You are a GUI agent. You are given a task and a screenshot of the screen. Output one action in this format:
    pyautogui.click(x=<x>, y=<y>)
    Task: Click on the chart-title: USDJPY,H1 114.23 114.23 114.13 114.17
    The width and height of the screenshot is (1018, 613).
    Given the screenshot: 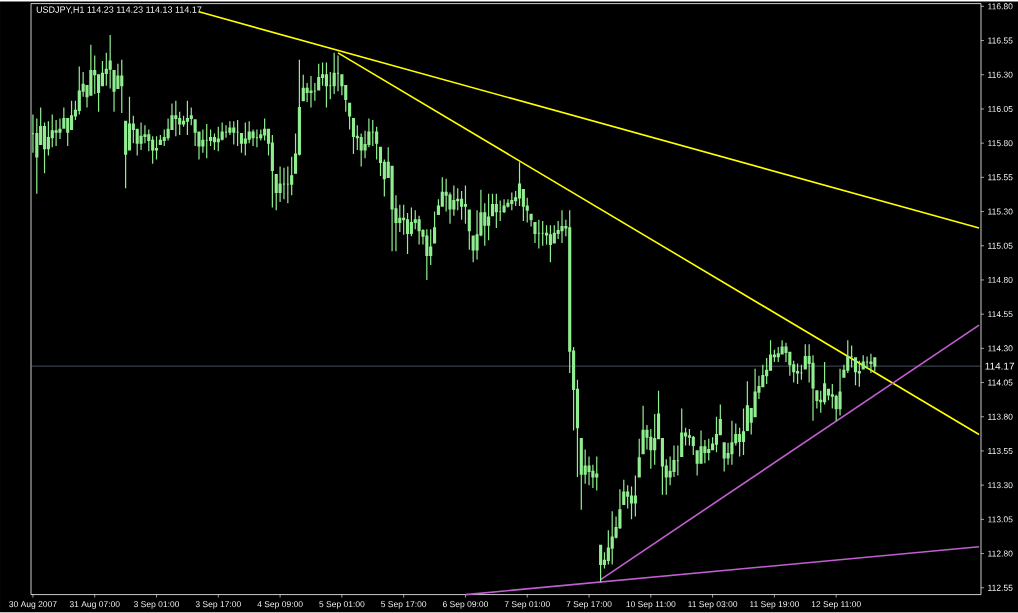 What is the action you would take?
    pyautogui.click(x=119, y=10)
    